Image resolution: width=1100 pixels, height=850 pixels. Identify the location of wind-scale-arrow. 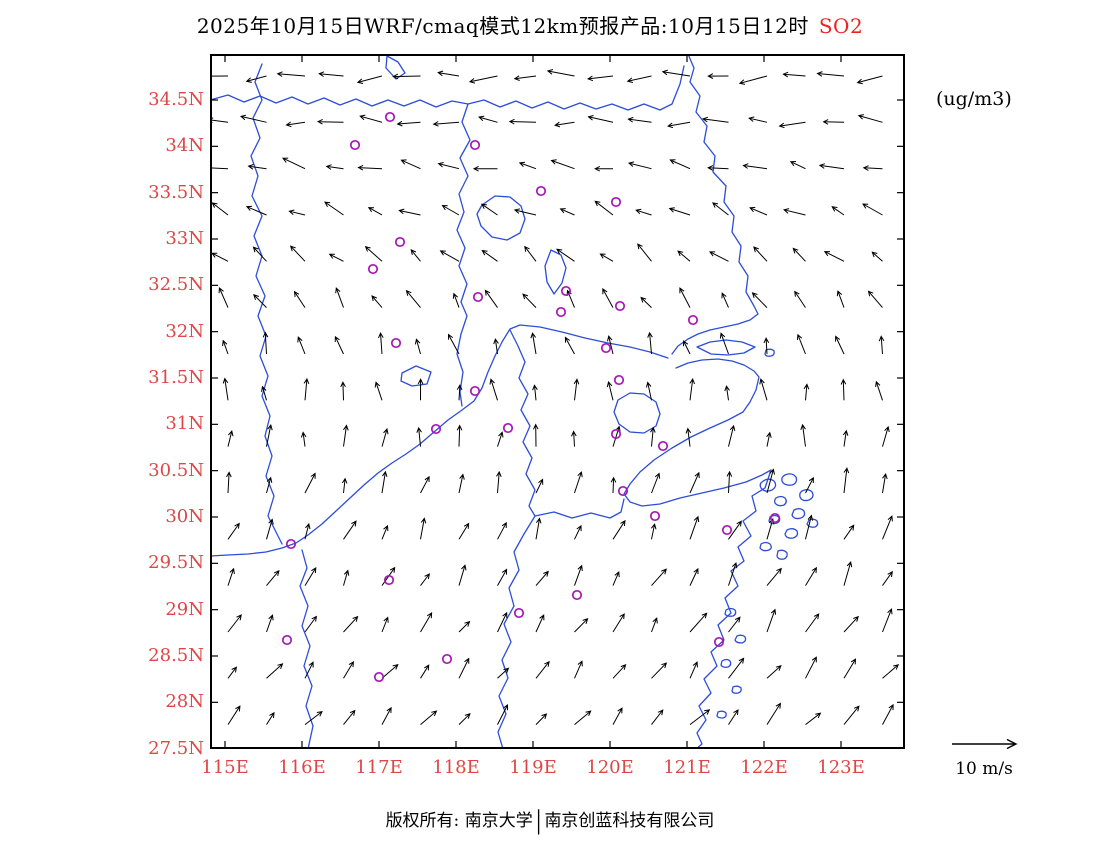
(985, 744).